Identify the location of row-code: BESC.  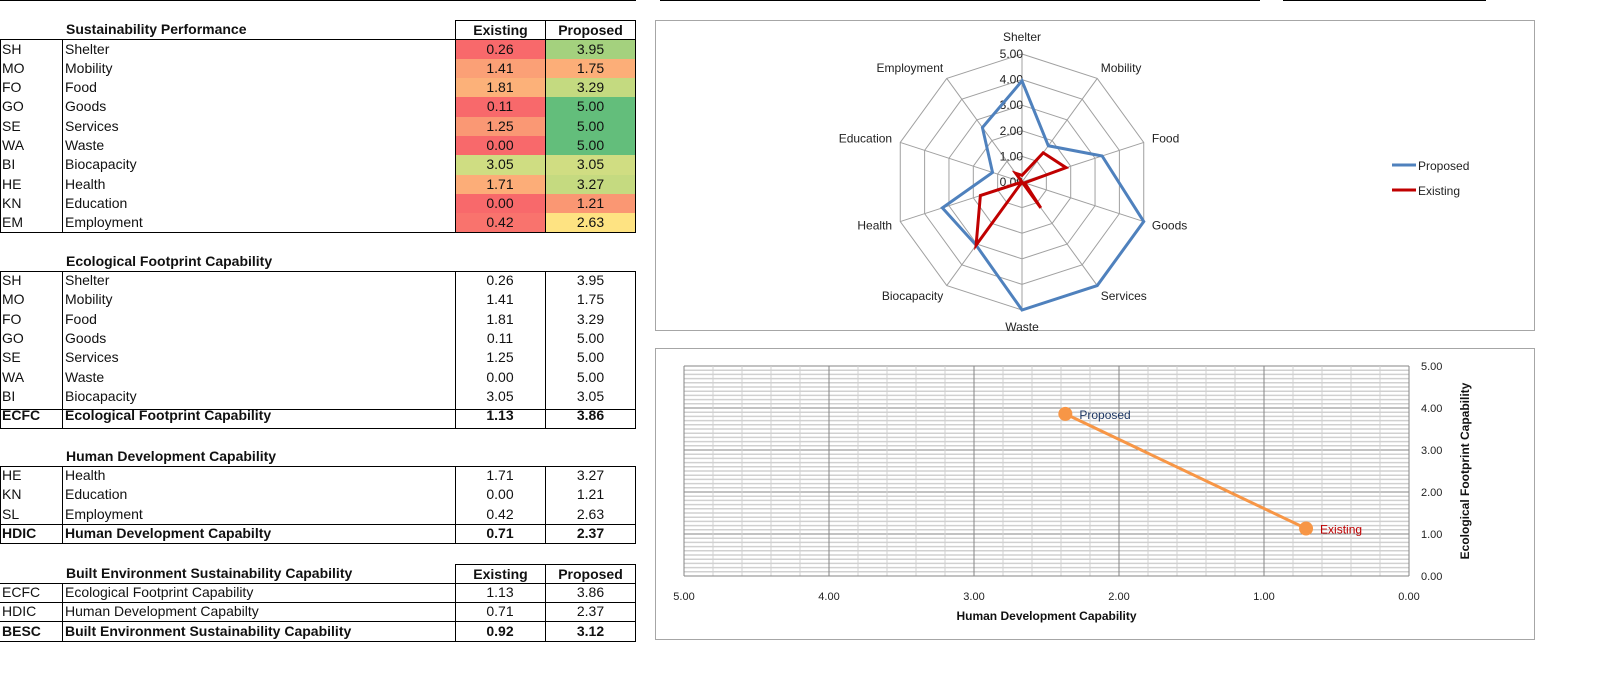
(21, 630).